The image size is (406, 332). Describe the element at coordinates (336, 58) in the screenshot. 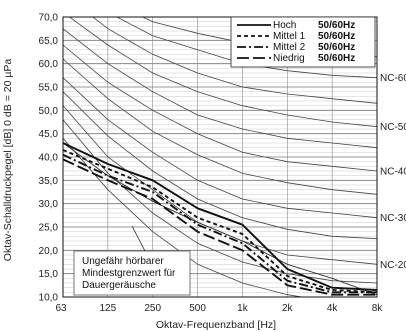

I see `legend-hz-niedrig: 50/60Hz` at that location.